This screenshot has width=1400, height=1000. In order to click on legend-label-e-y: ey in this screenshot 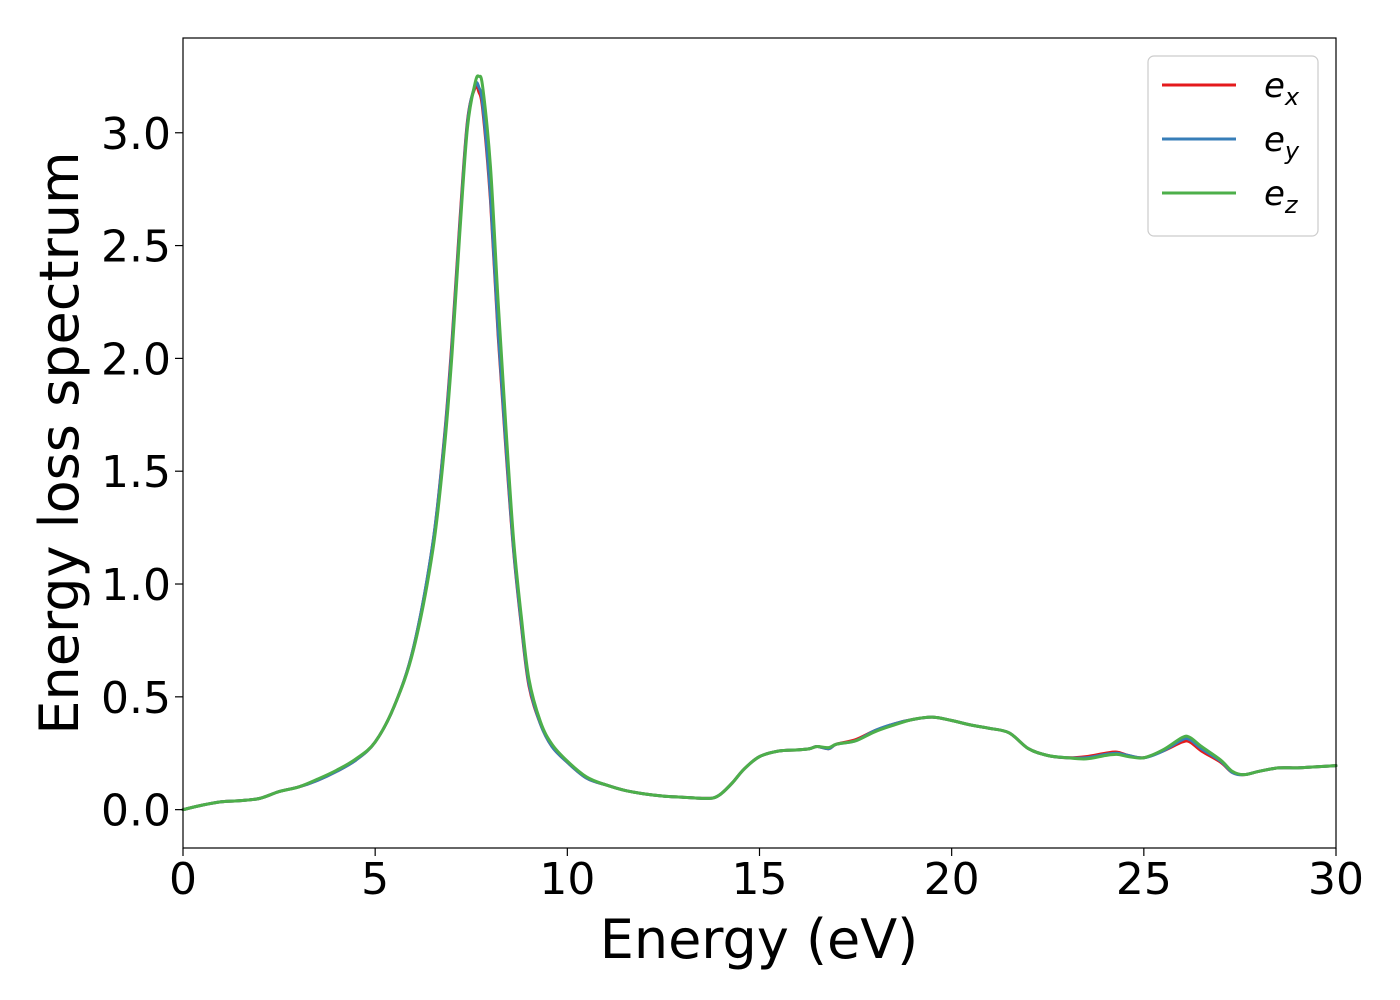, I will do `click(1282, 142)`.